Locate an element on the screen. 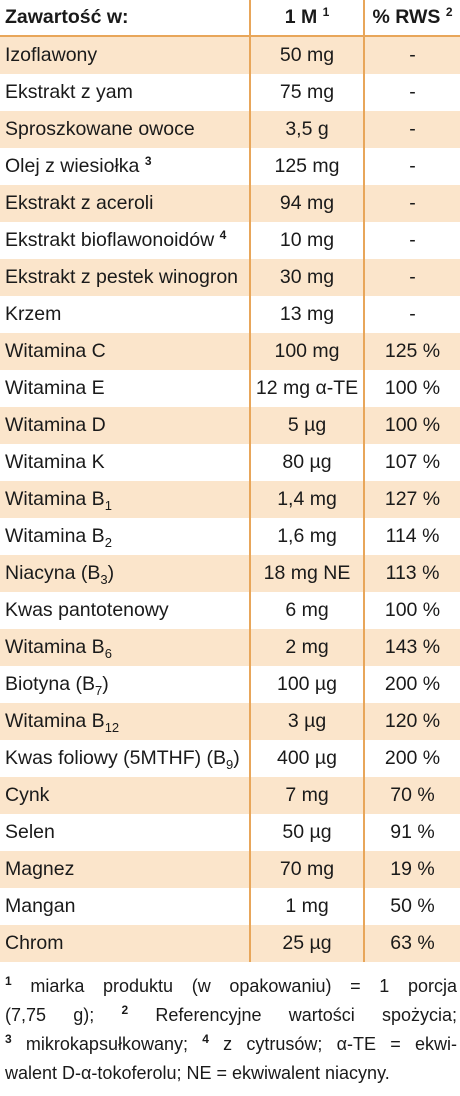  ingredient-name-cell: Ekstrakt bioflawonoidów 4 is located at coordinates (125, 240).